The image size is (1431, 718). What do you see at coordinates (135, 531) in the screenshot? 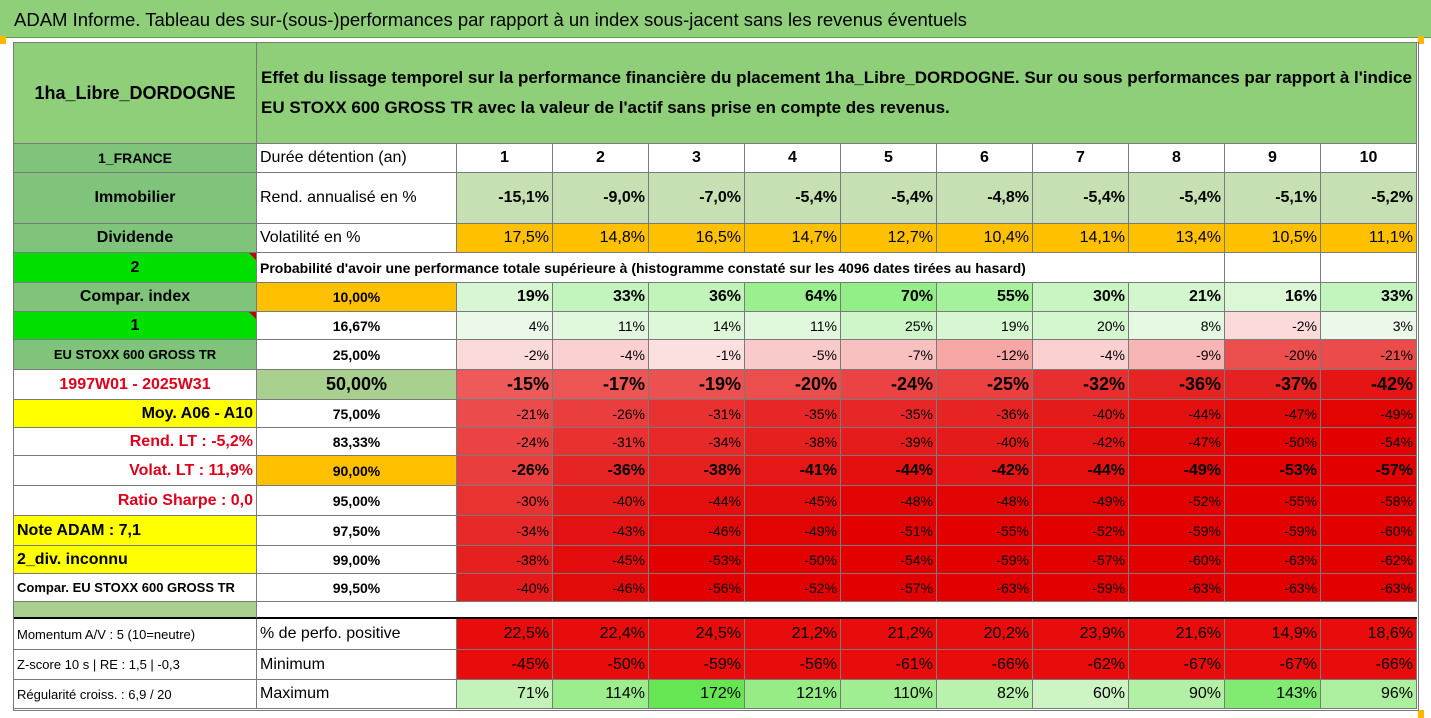
I see `note-label: Note ADAM : 7,1` at bounding box center [135, 531].